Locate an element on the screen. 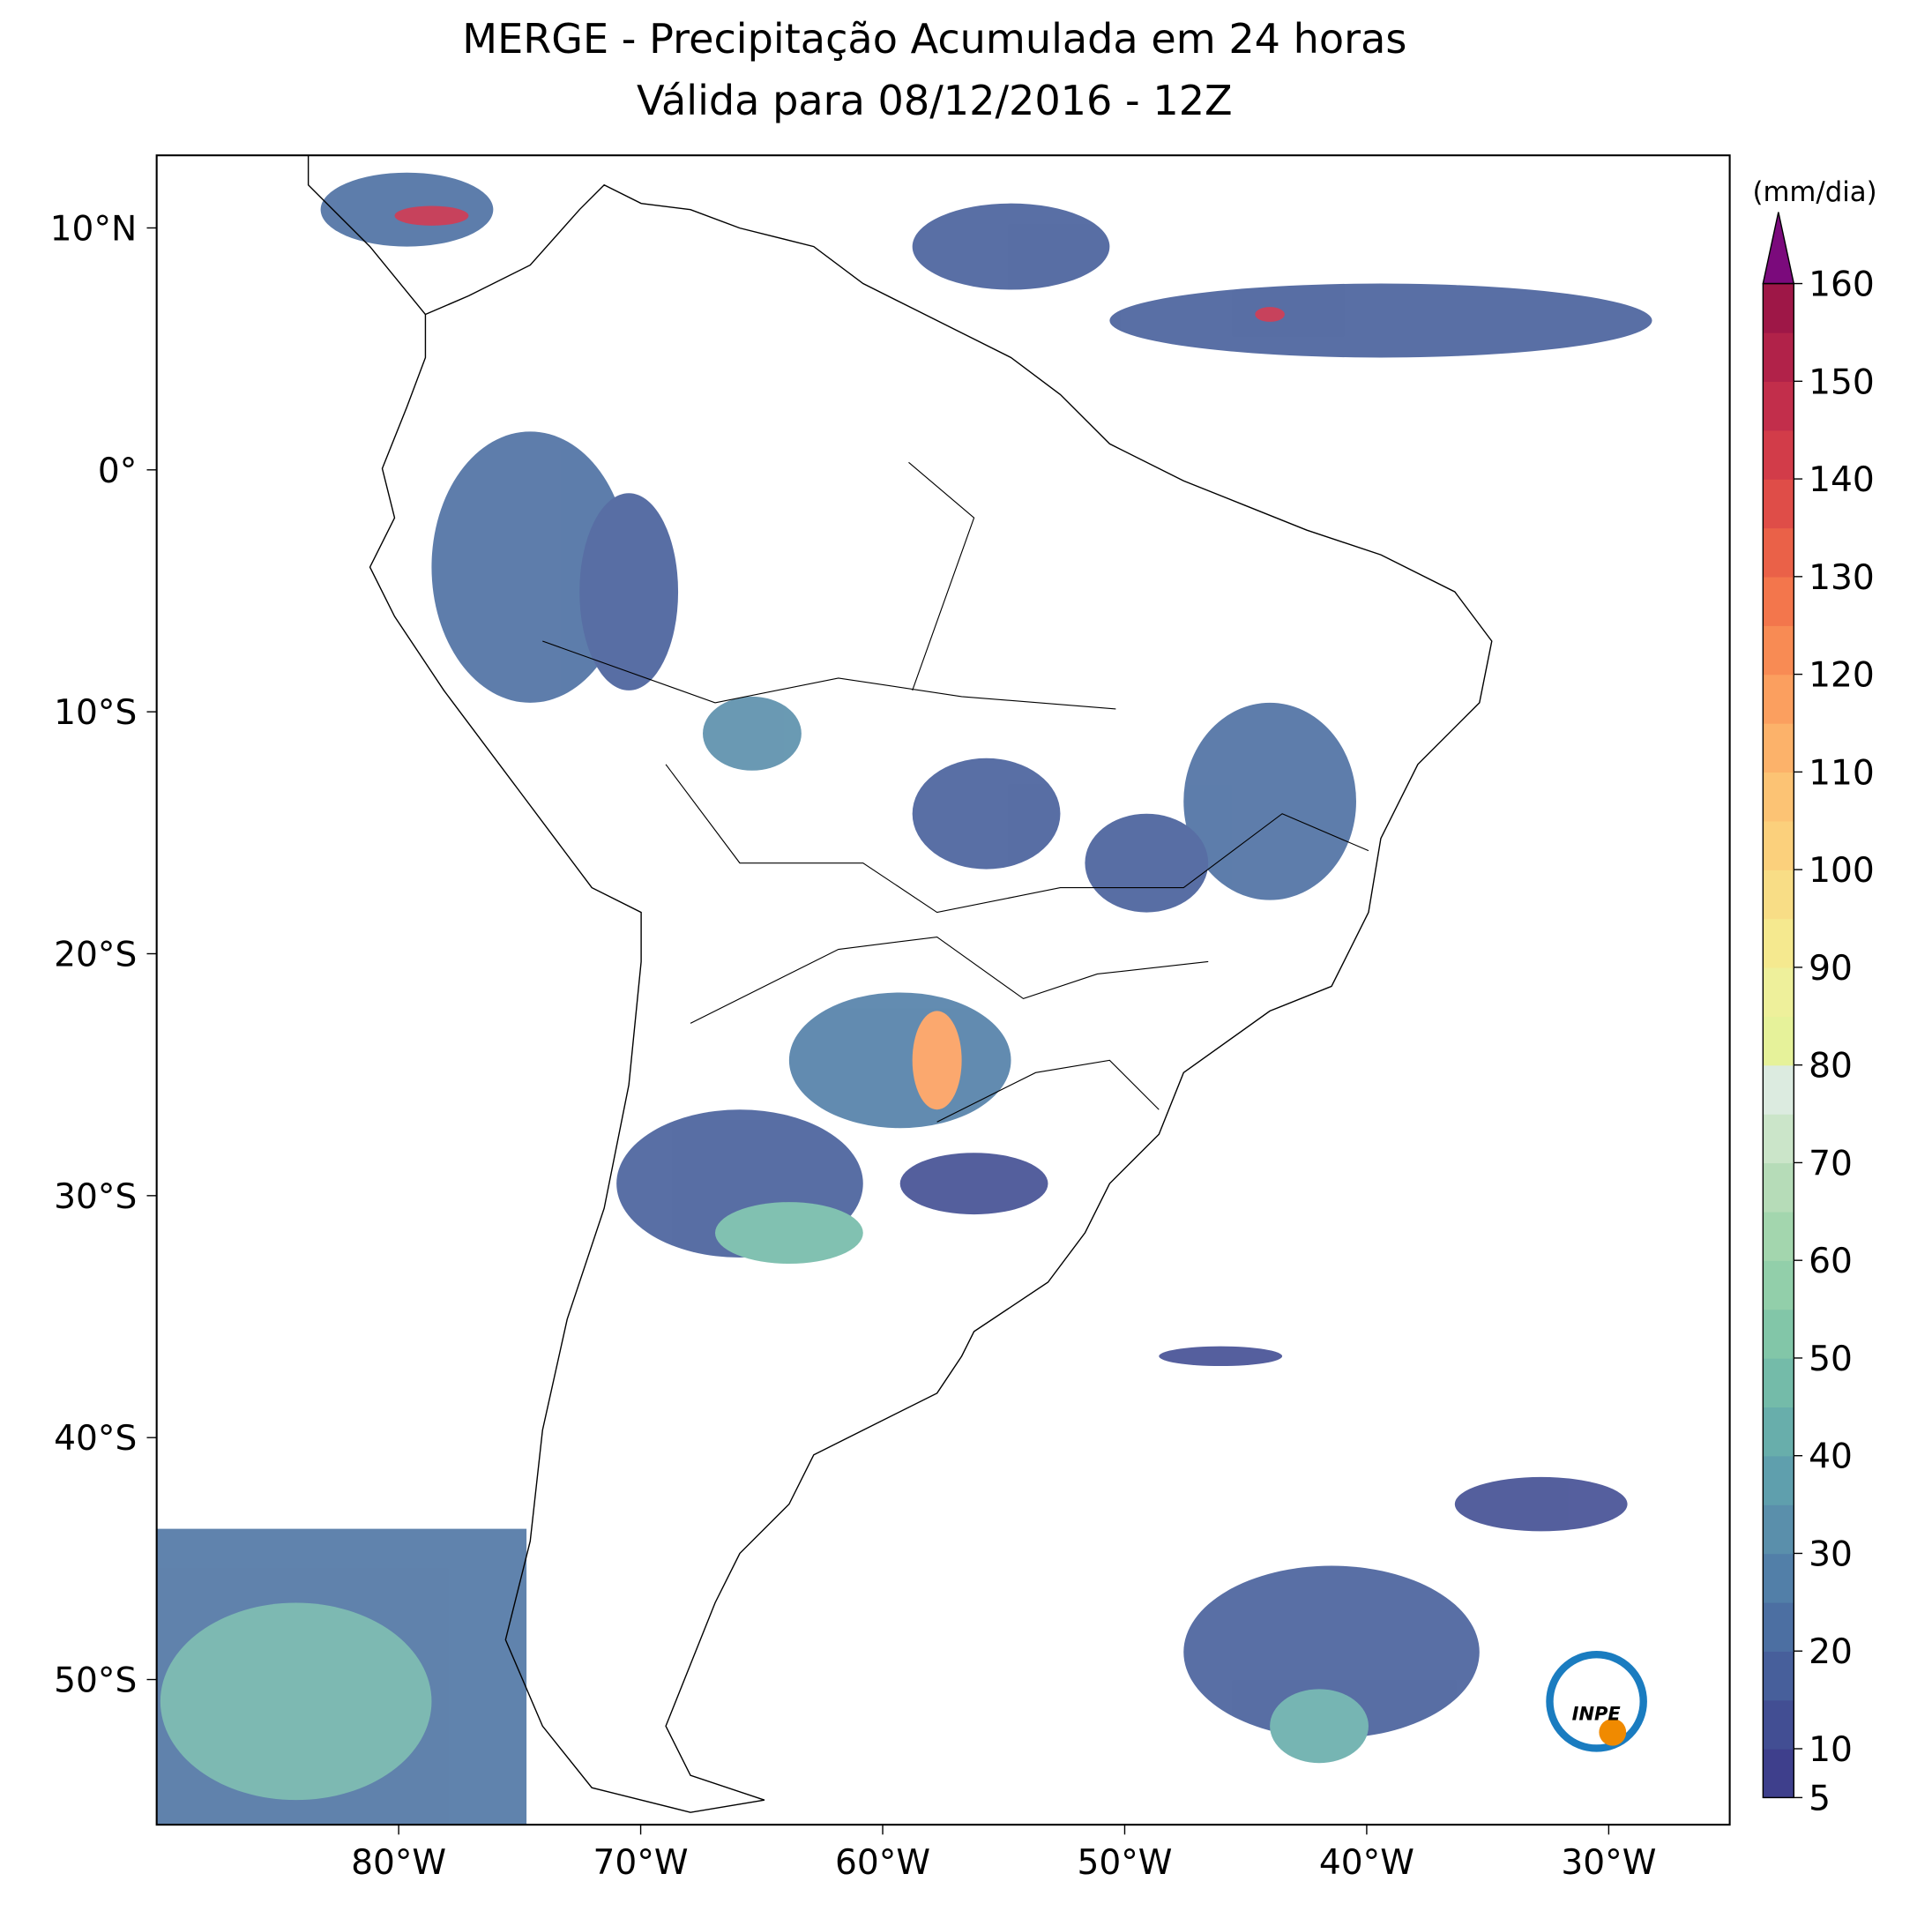 The image size is (1932, 1911). x-tick-label: 30°W is located at coordinates (1608, 1863).